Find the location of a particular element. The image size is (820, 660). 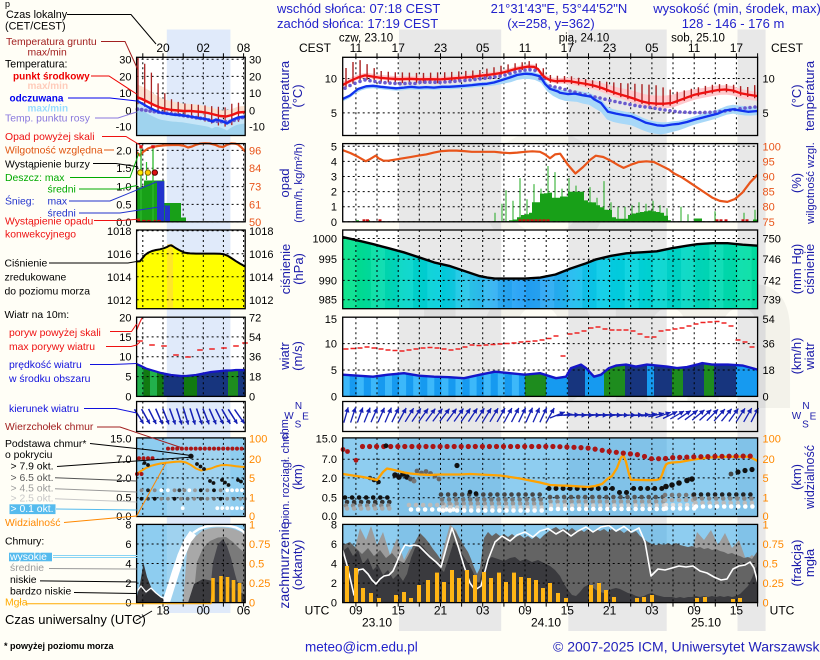

svg-text: 10 is located at coordinates (125, 358).